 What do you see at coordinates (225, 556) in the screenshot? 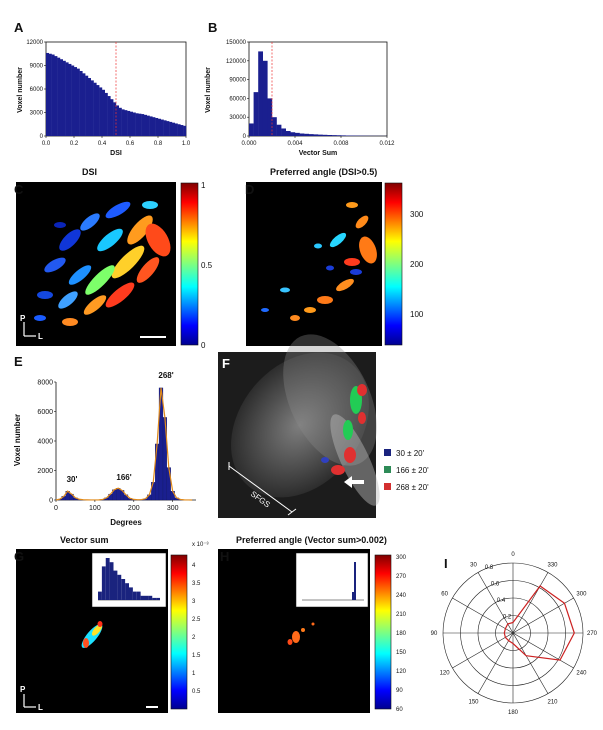
I see `panel-h-letter: H` at bounding box center [225, 556].